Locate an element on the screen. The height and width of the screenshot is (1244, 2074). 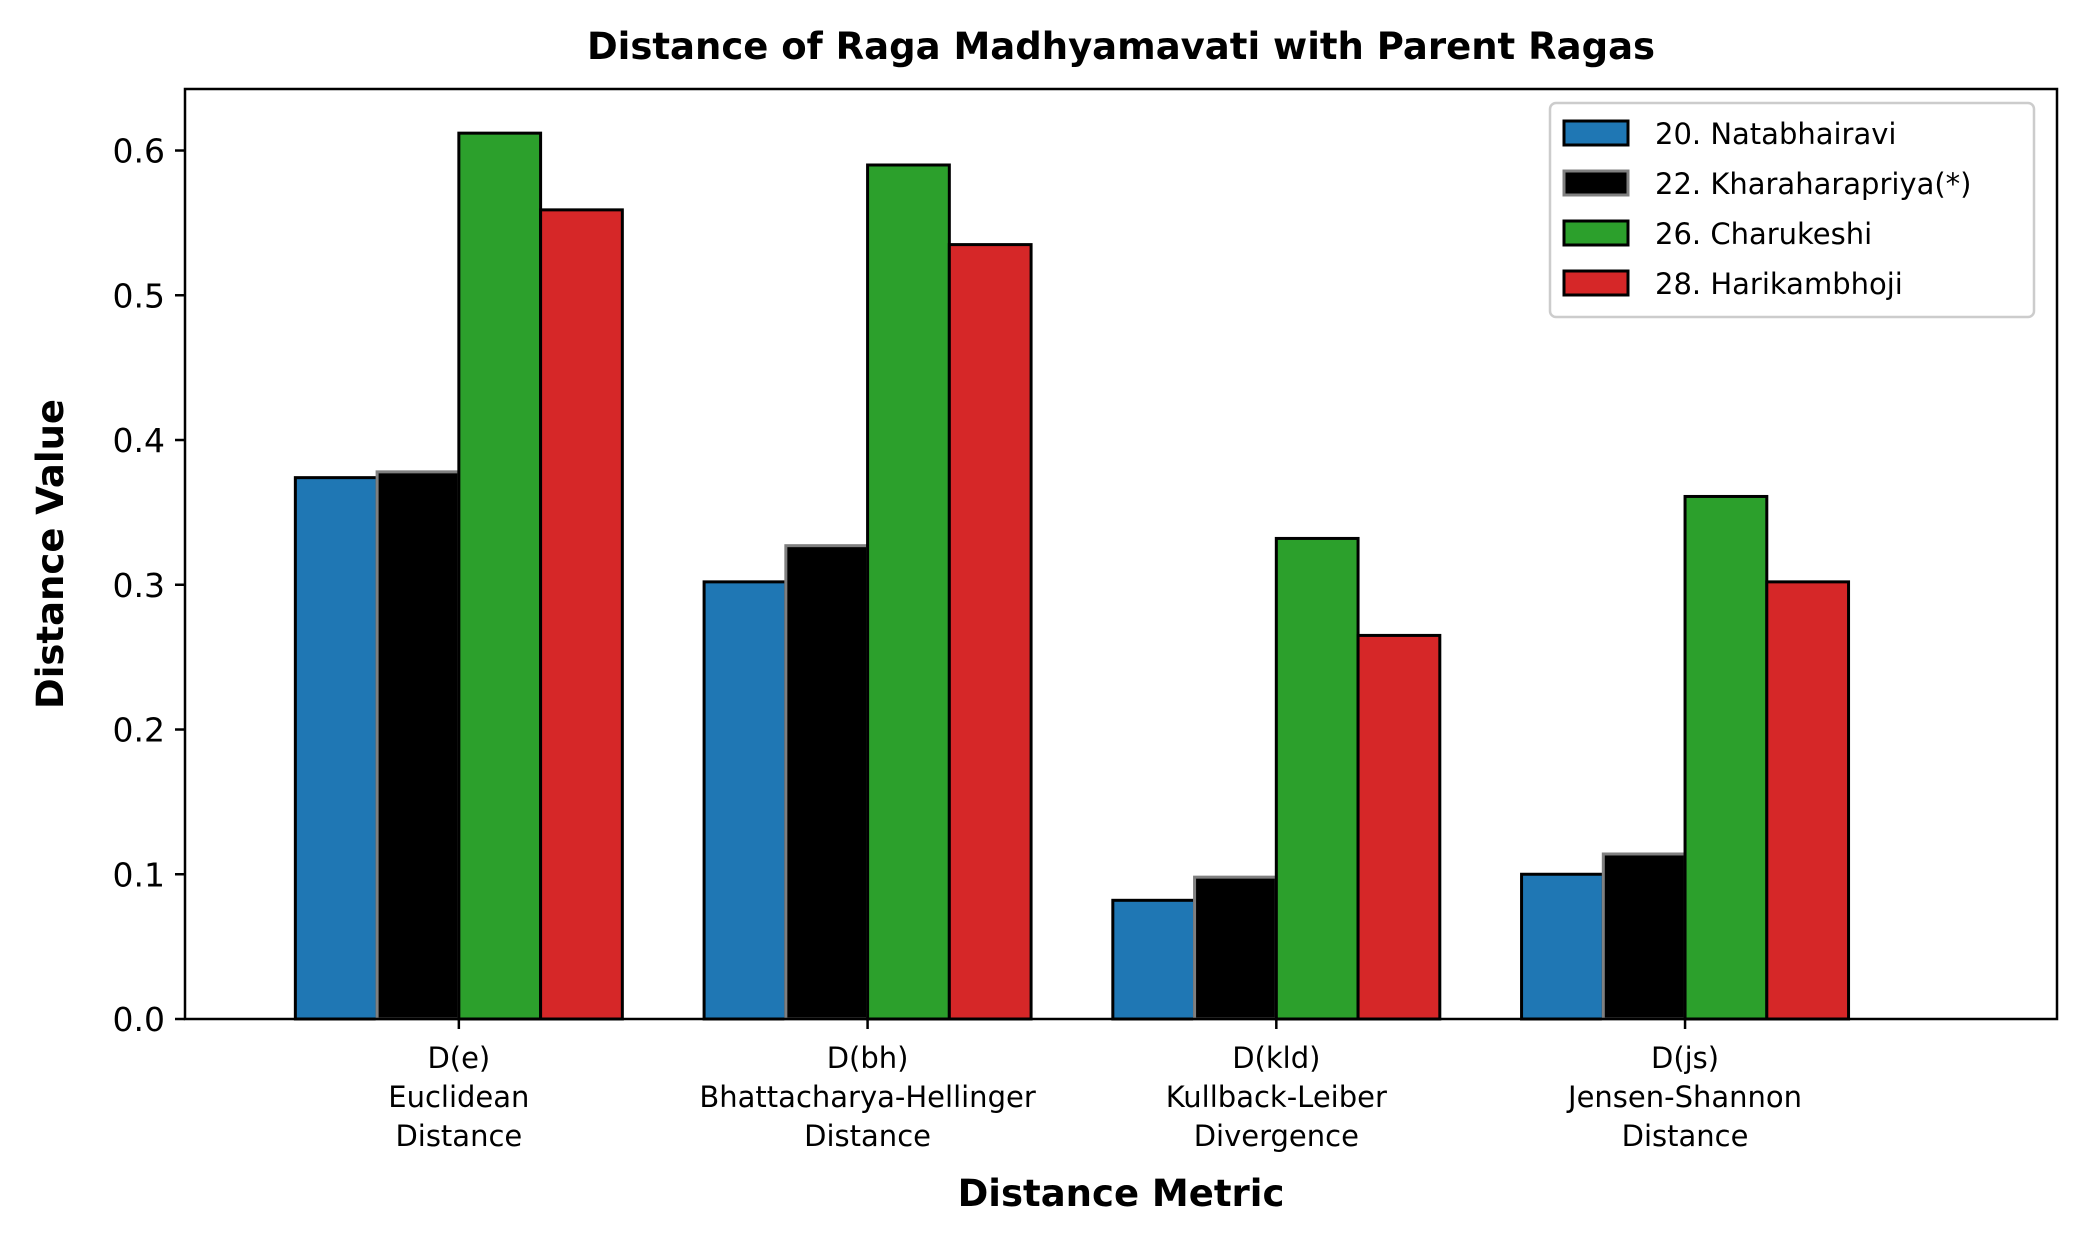
x-tick-label: Bhattacharya-Hellinger is located at coordinates (867, 1097).